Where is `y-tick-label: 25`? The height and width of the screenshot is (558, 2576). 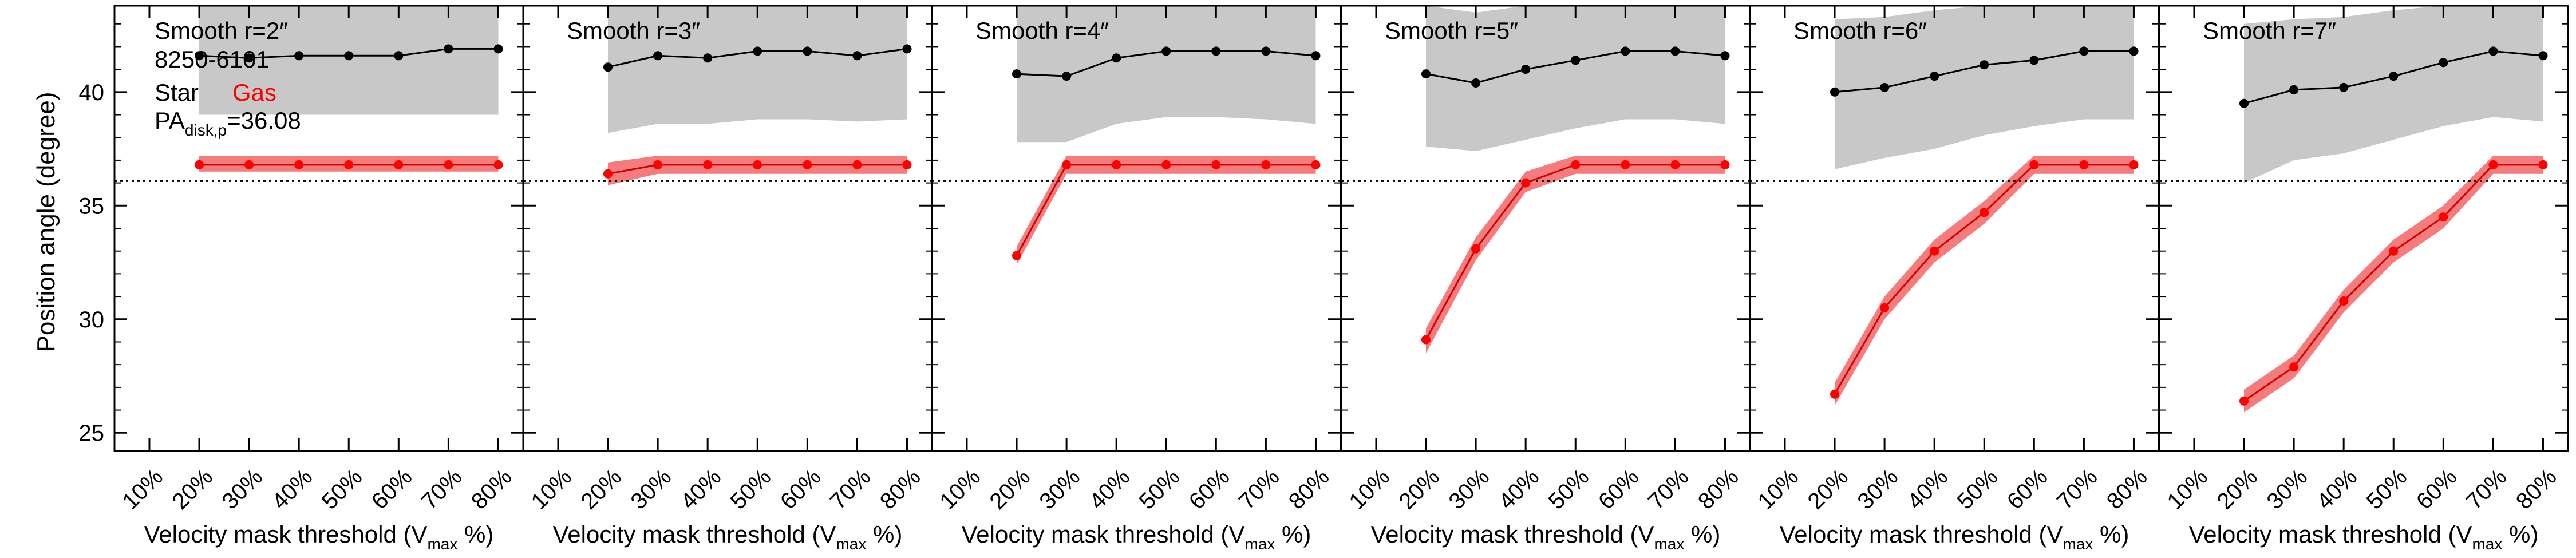 y-tick-label: 25 is located at coordinates (92, 433).